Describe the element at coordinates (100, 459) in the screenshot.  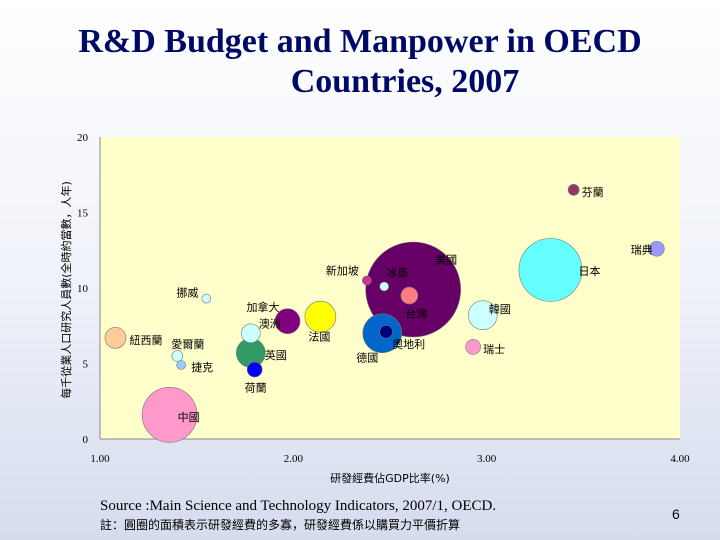
I see `x-tick-label: 1.00` at that location.